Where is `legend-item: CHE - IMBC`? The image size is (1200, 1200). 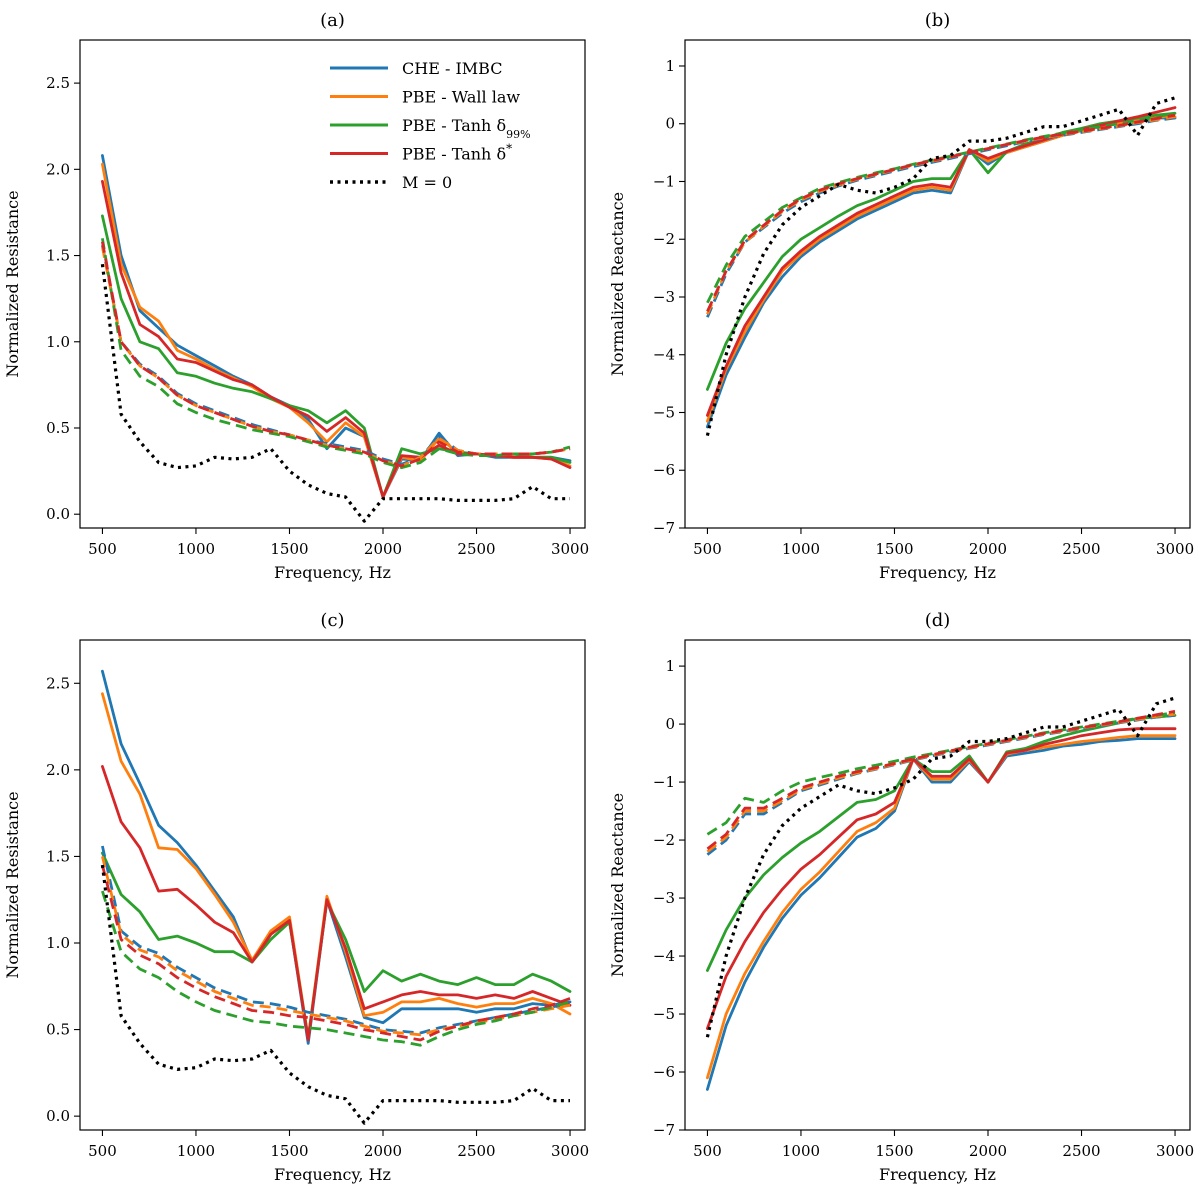 legend-item: CHE - IMBC is located at coordinates (416, 68).